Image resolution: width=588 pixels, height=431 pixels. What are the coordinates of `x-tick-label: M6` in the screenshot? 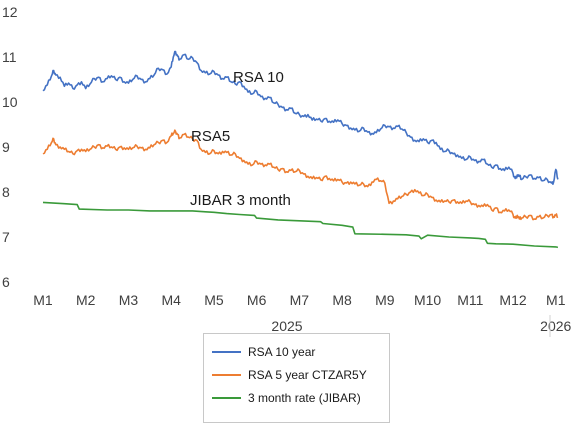 It's located at (257, 300).